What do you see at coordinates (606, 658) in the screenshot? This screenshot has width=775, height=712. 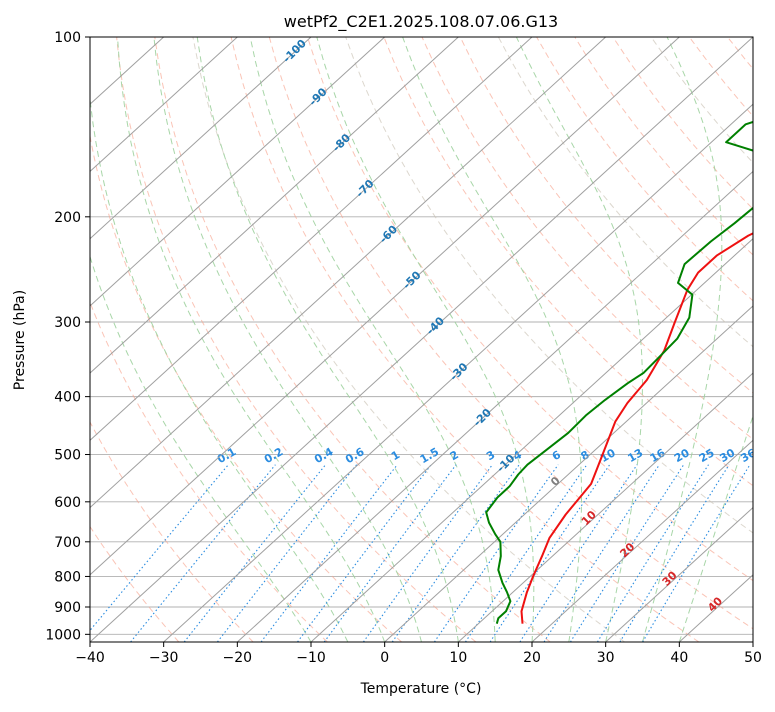 I see `x-tick-label: 30` at bounding box center [606, 658].